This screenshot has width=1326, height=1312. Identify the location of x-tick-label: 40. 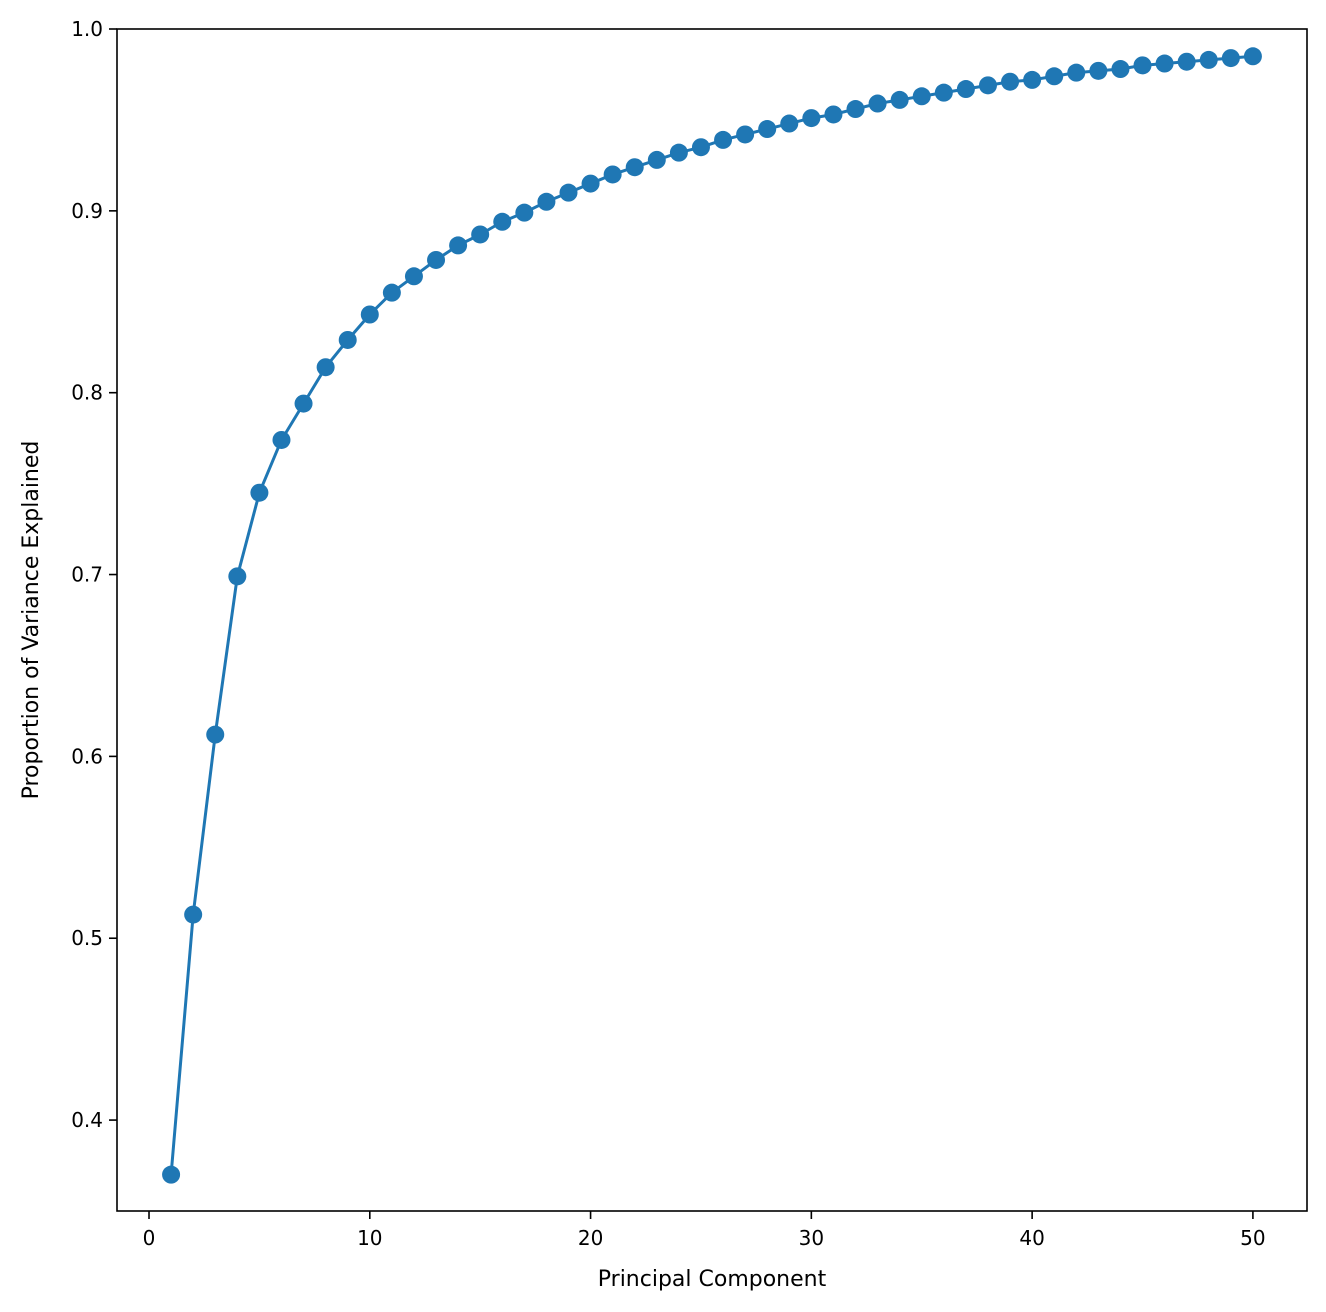
(1031, 1238).